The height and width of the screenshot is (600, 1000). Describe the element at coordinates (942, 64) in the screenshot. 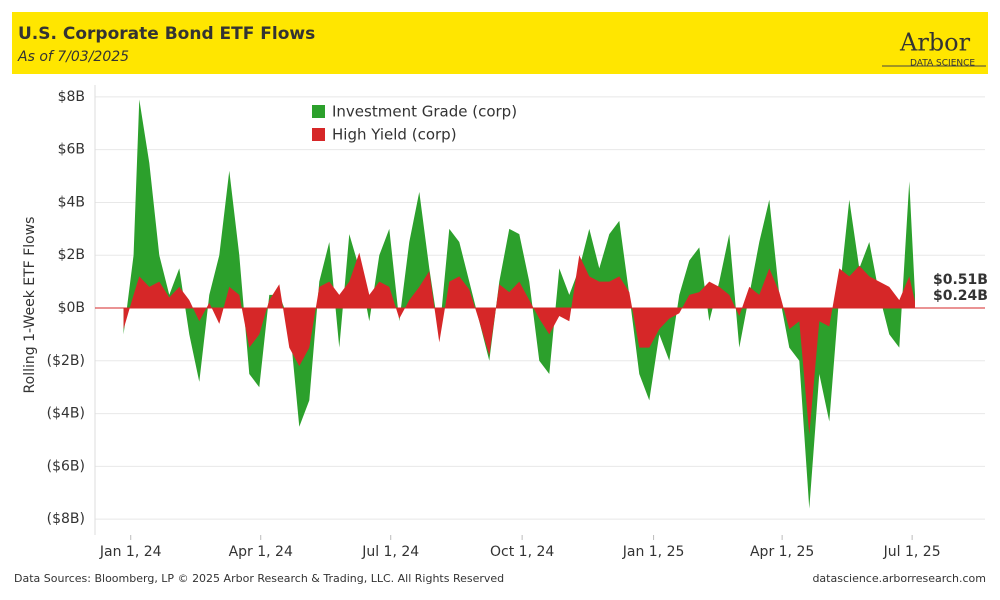

I see `logo-sub: DATA SCIENCE` at that location.